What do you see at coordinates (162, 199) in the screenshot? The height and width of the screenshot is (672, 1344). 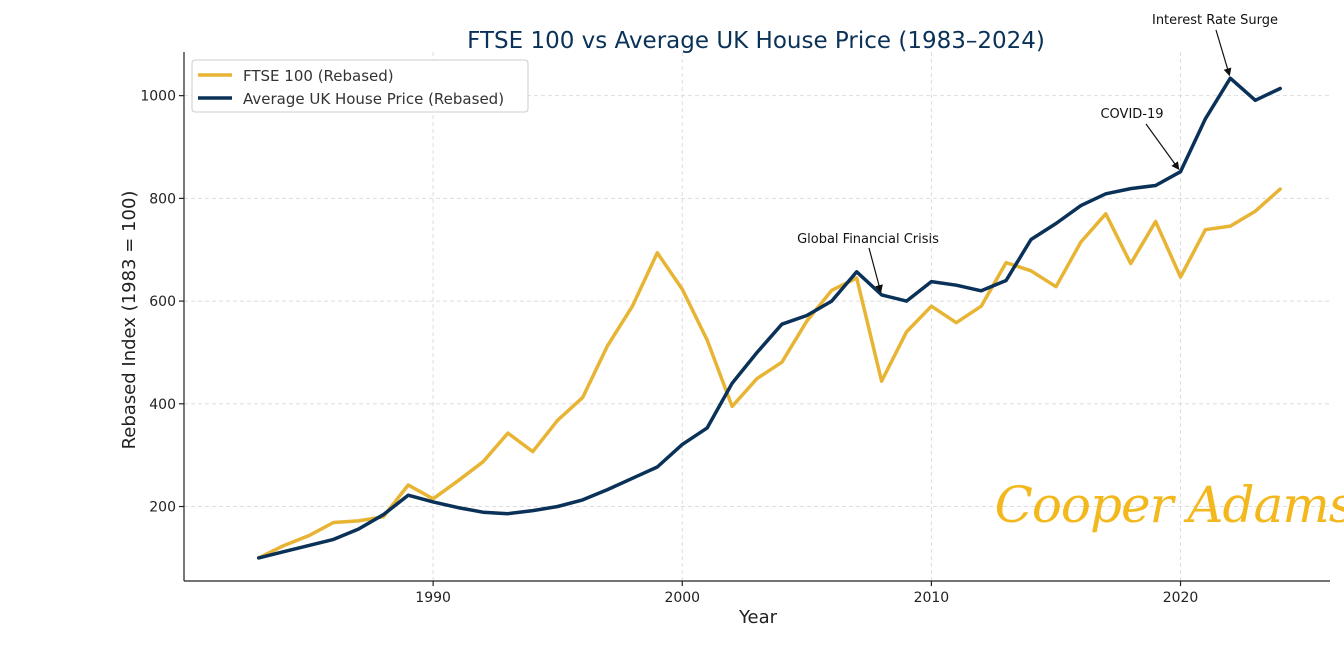 I see `y-tick-label: 800` at bounding box center [162, 199].